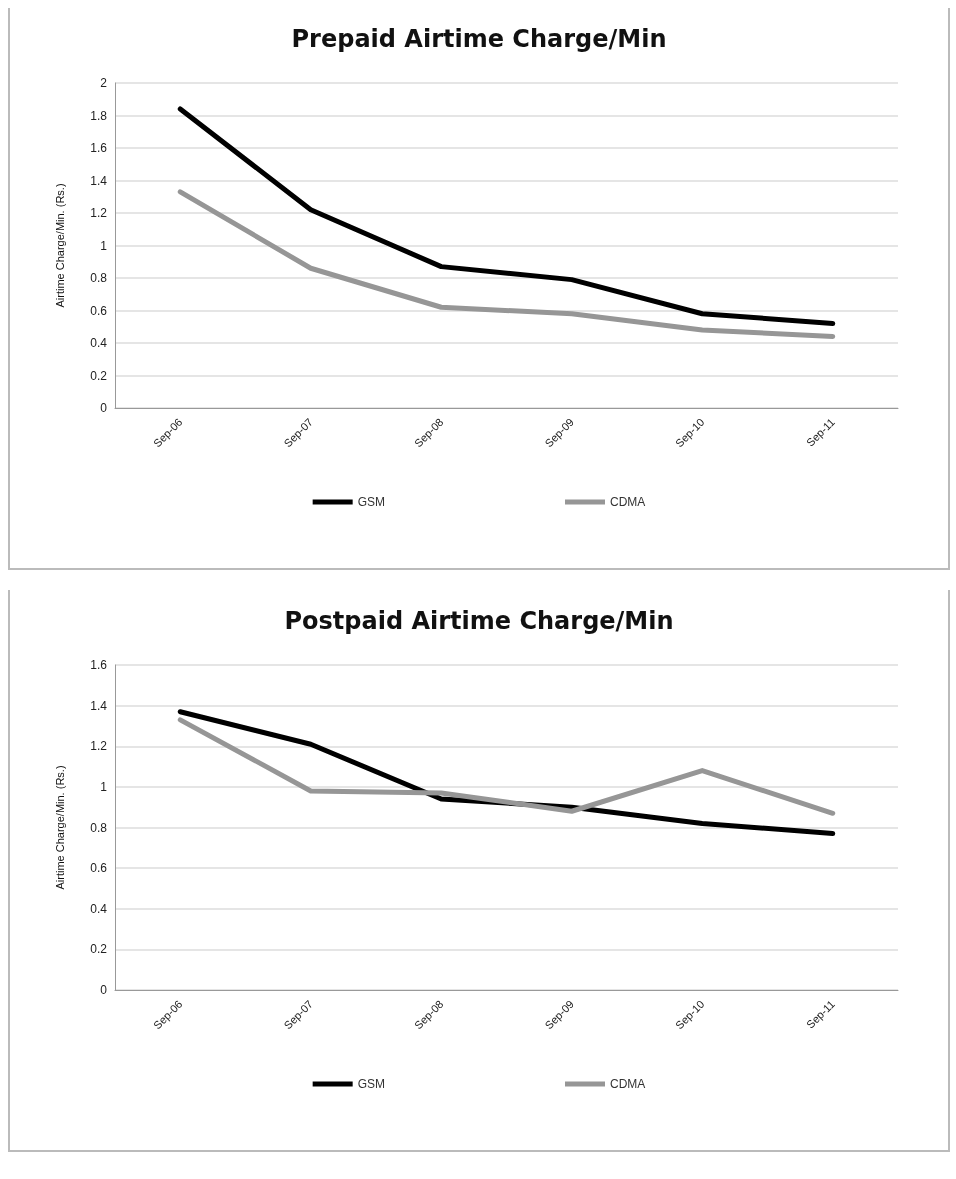 Image resolution: width=956 pixels, height=1179 pixels. Describe the element at coordinates (479, 39) in the screenshot. I see `chart-title: Prepaid Airtime Charge/Min` at that location.